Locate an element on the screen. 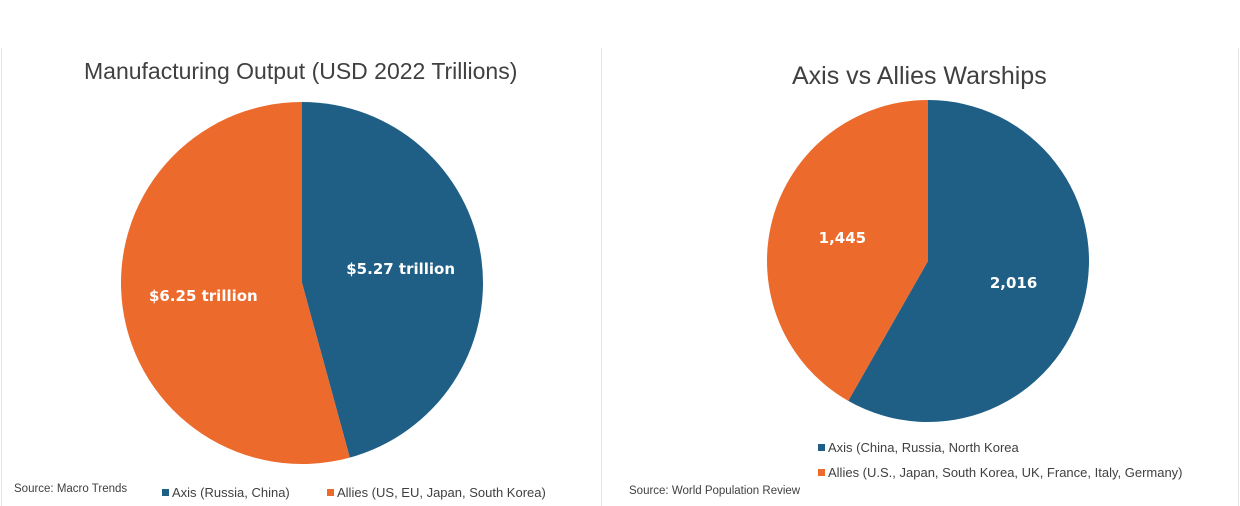 The width and height of the screenshot is (1240, 506). source-note: Source: Macro Trends is located at coordinates (71, 489).